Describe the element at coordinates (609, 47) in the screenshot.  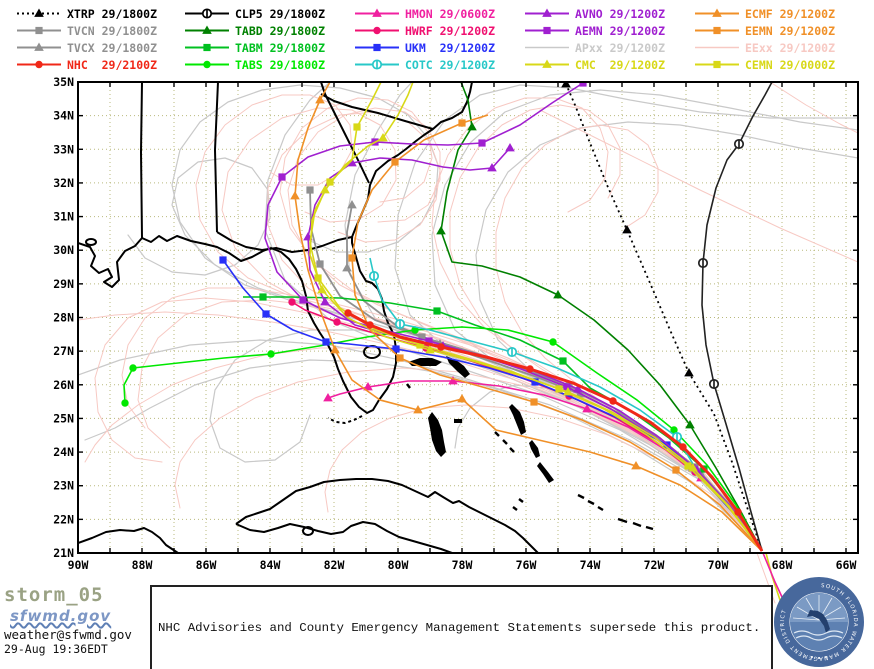
I see `legend-entry-apxx: APxx 29/1200Z` at that location.